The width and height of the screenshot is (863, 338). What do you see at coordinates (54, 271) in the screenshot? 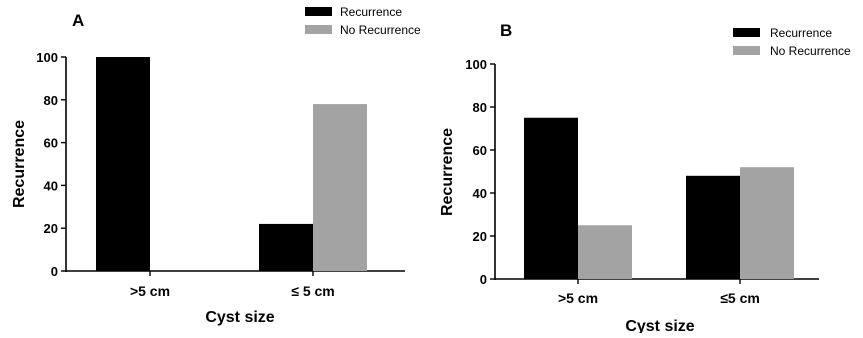
I see `panel-a-y-tick-label: 0` at bounding box center [54, 271].